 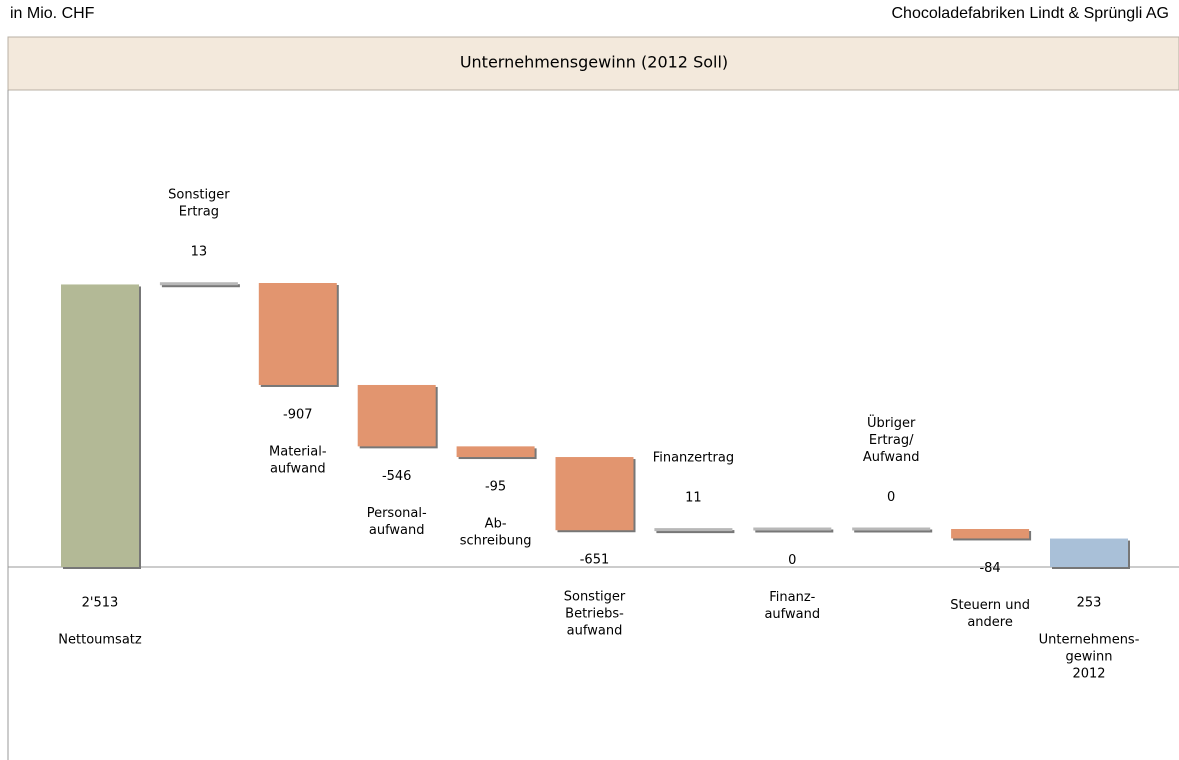 I want to click on category-label: Material-, so click(x=298, y=451).